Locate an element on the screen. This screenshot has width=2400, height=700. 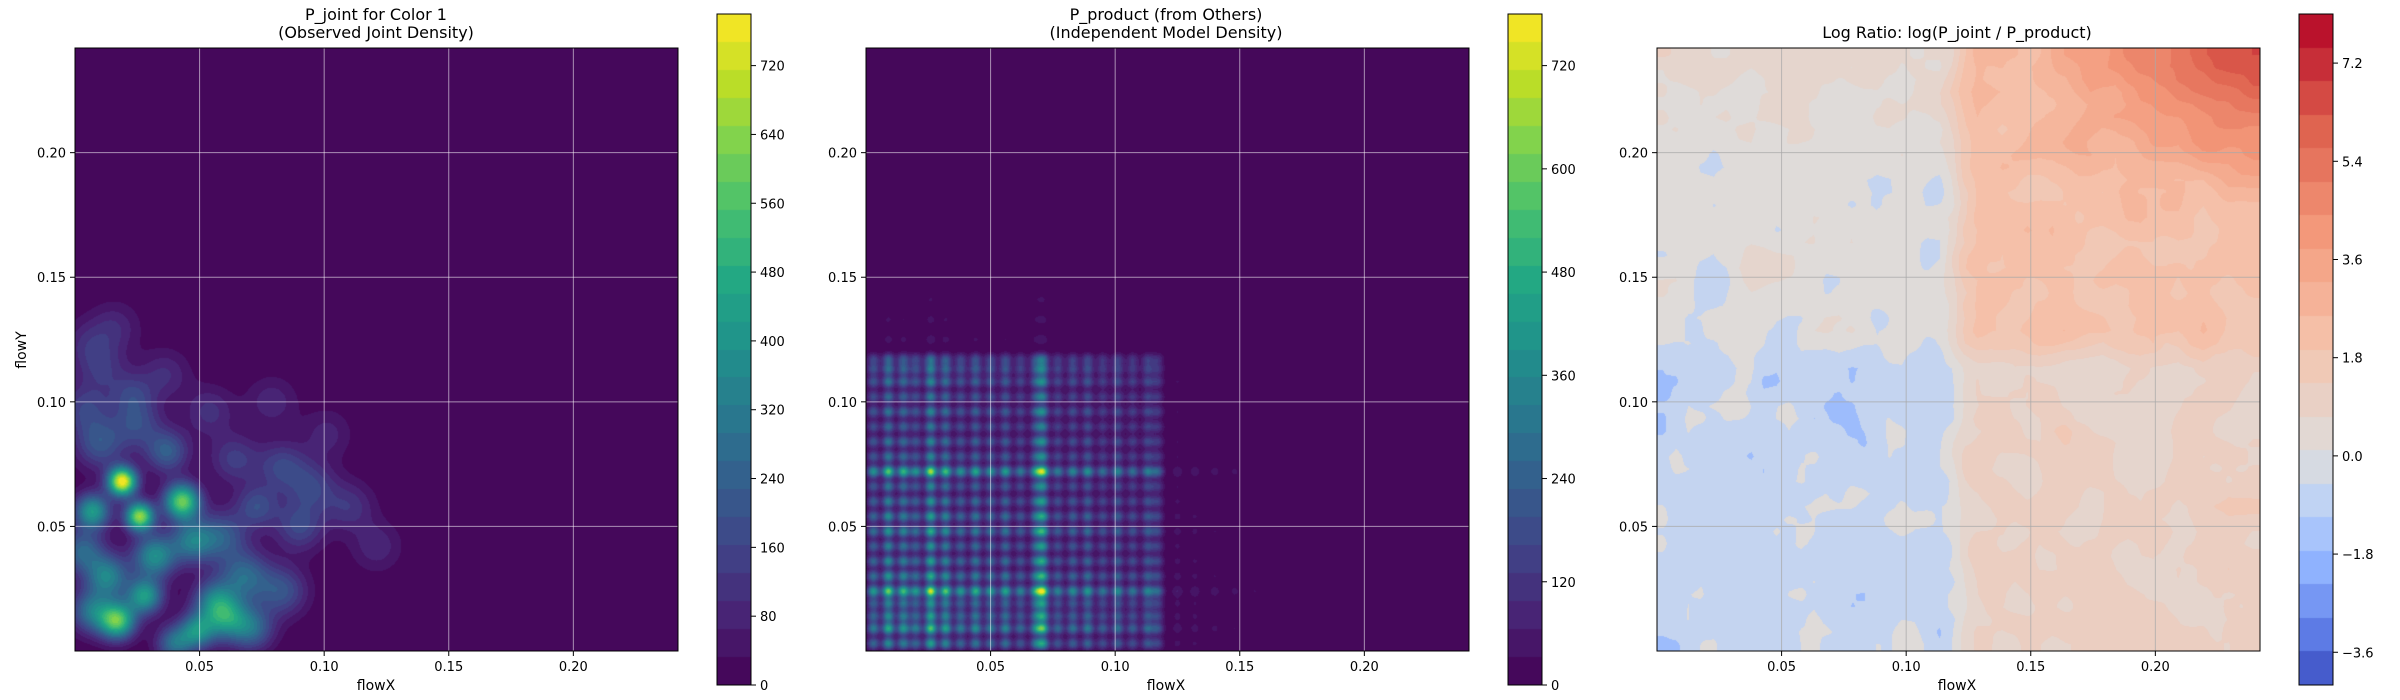
title-product-line2: (Independent Model Density) is located at coordinates (1166, 32).